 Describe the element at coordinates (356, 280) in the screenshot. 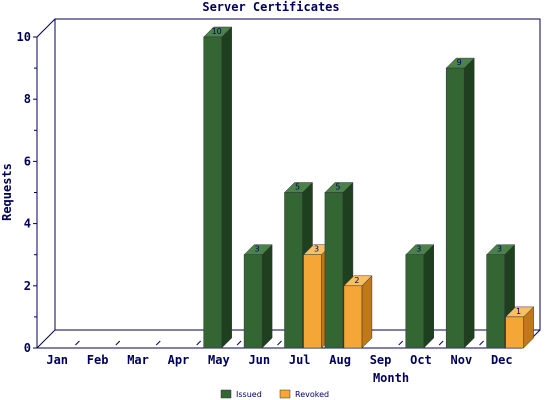

I see `bar-value-label: 2` at that location.